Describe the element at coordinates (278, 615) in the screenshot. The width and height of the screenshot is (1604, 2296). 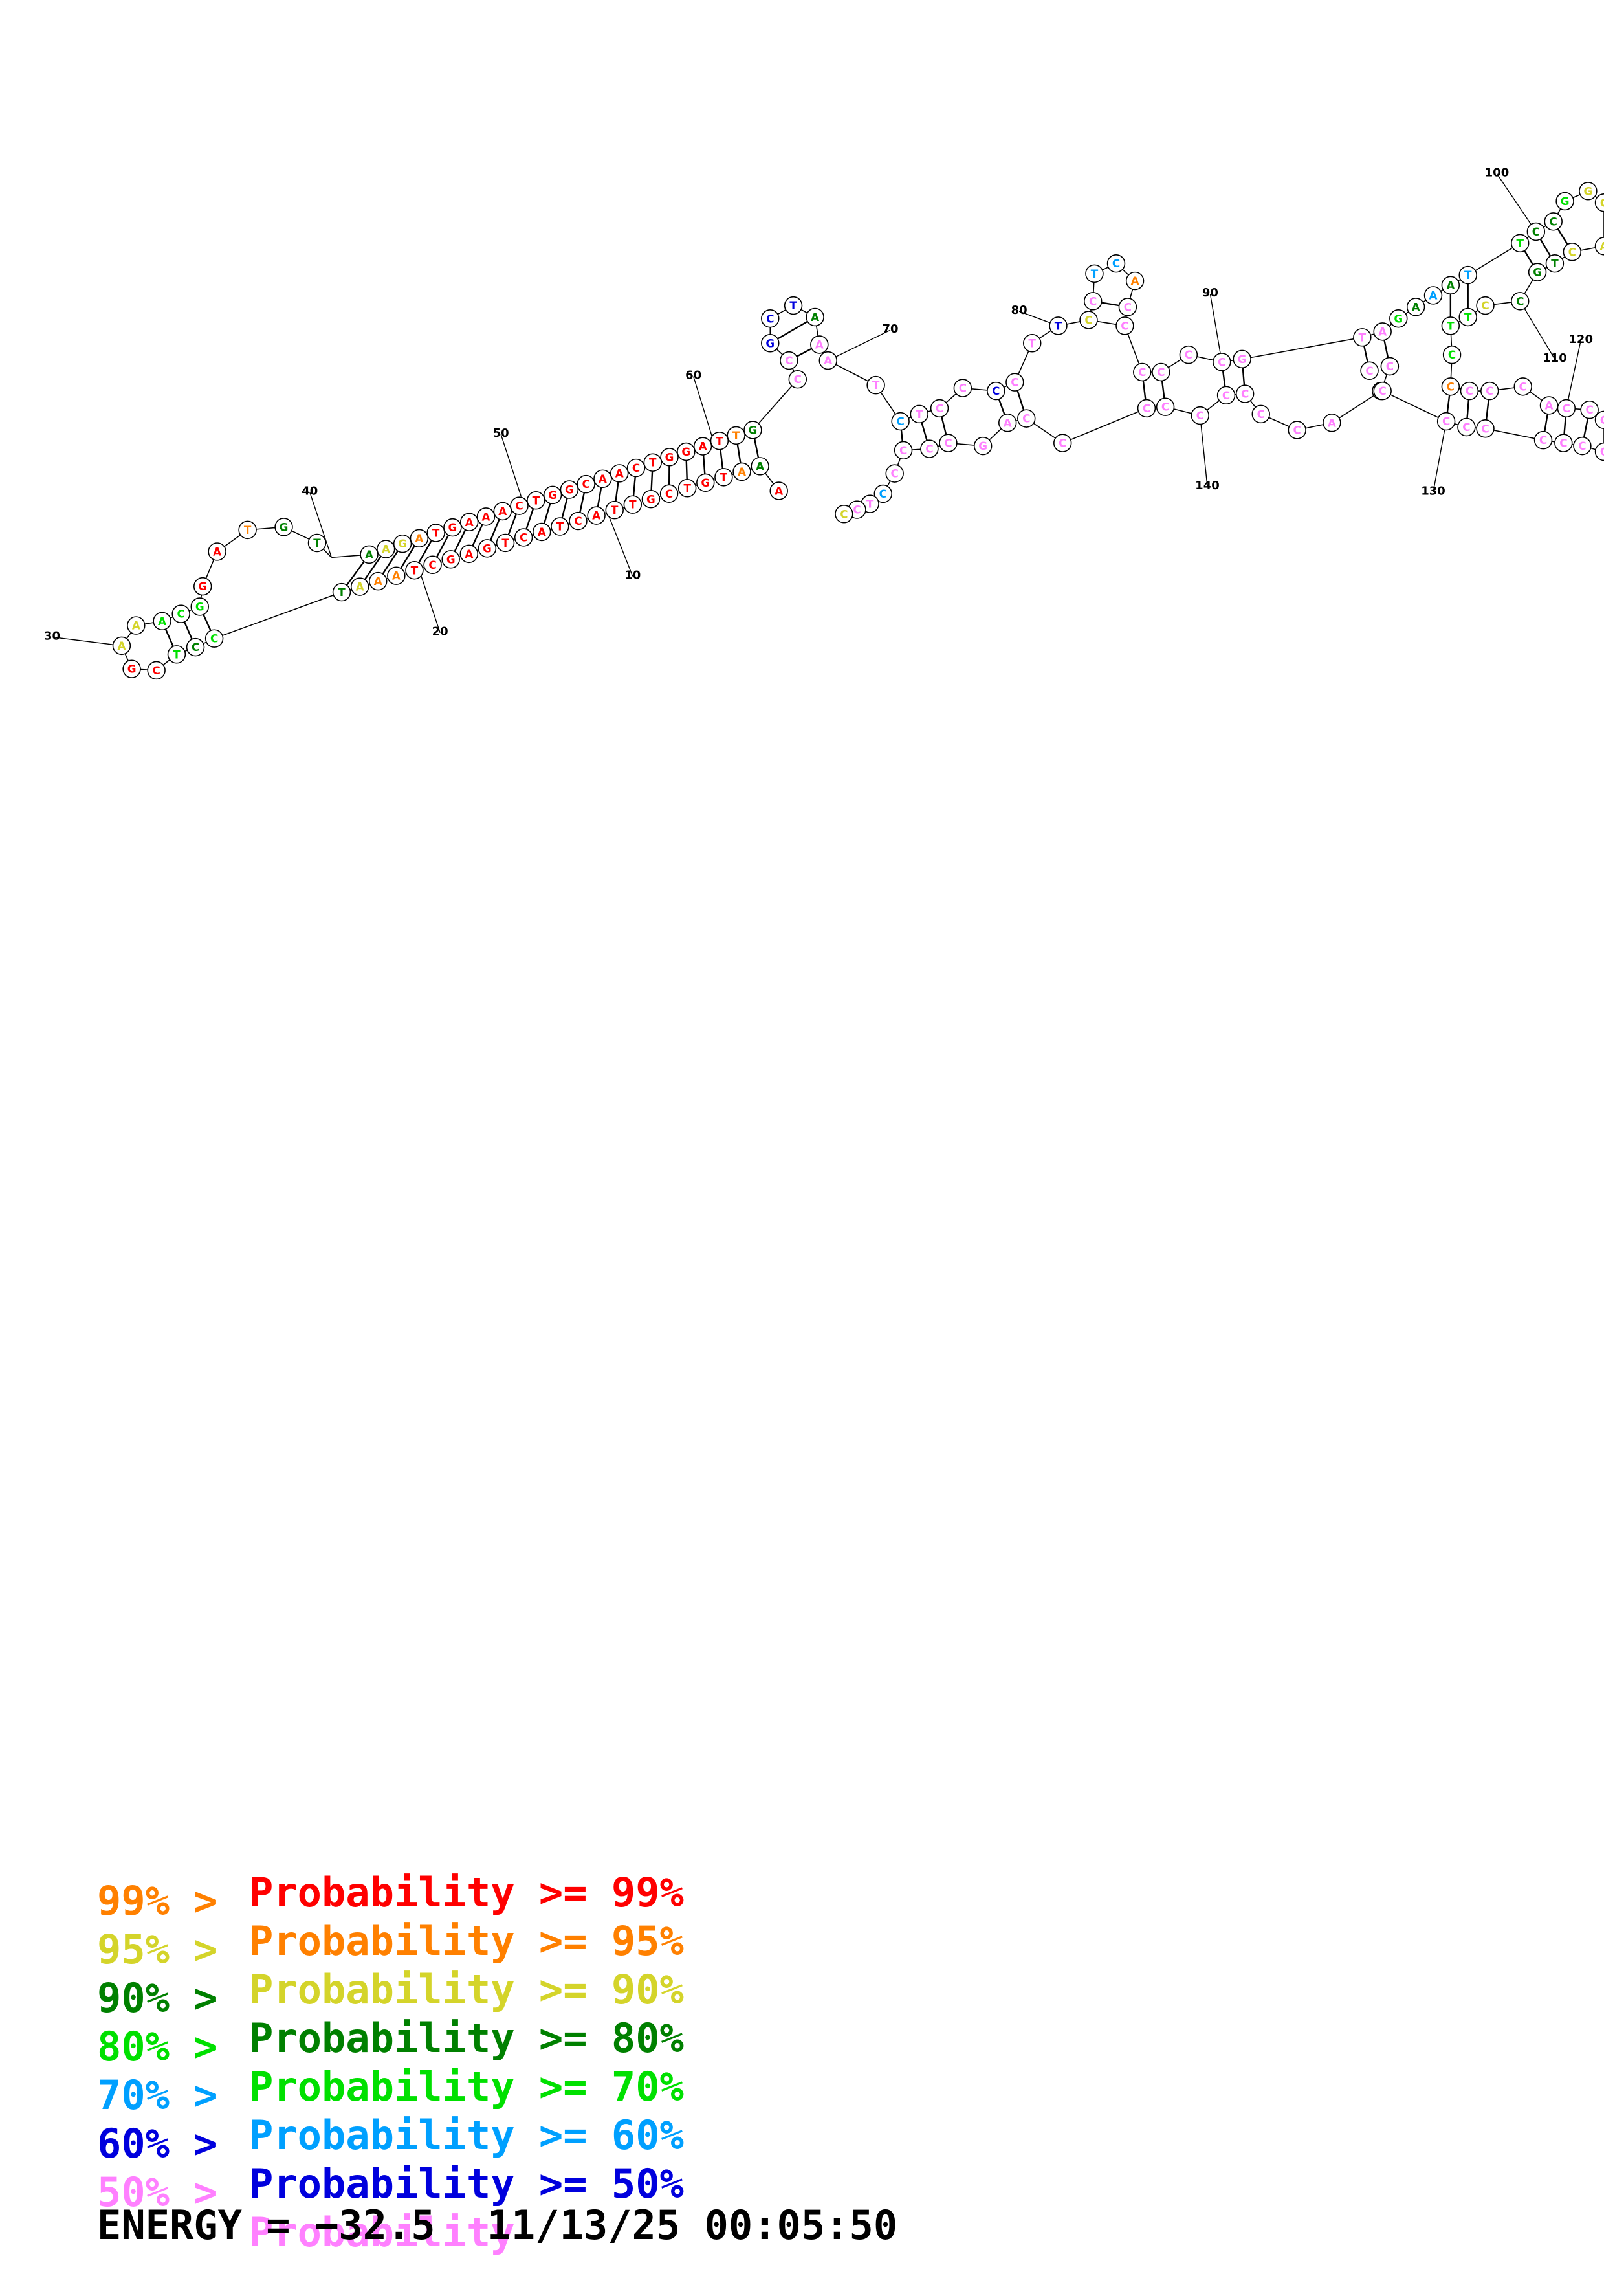
I see `backbone` at that location.